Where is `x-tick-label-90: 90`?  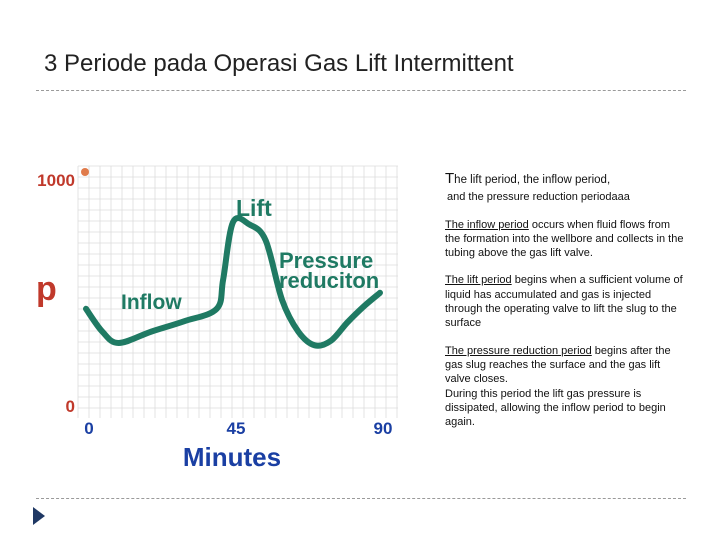 x-tick-label-90: 90 is located at coordinates (383, 428).